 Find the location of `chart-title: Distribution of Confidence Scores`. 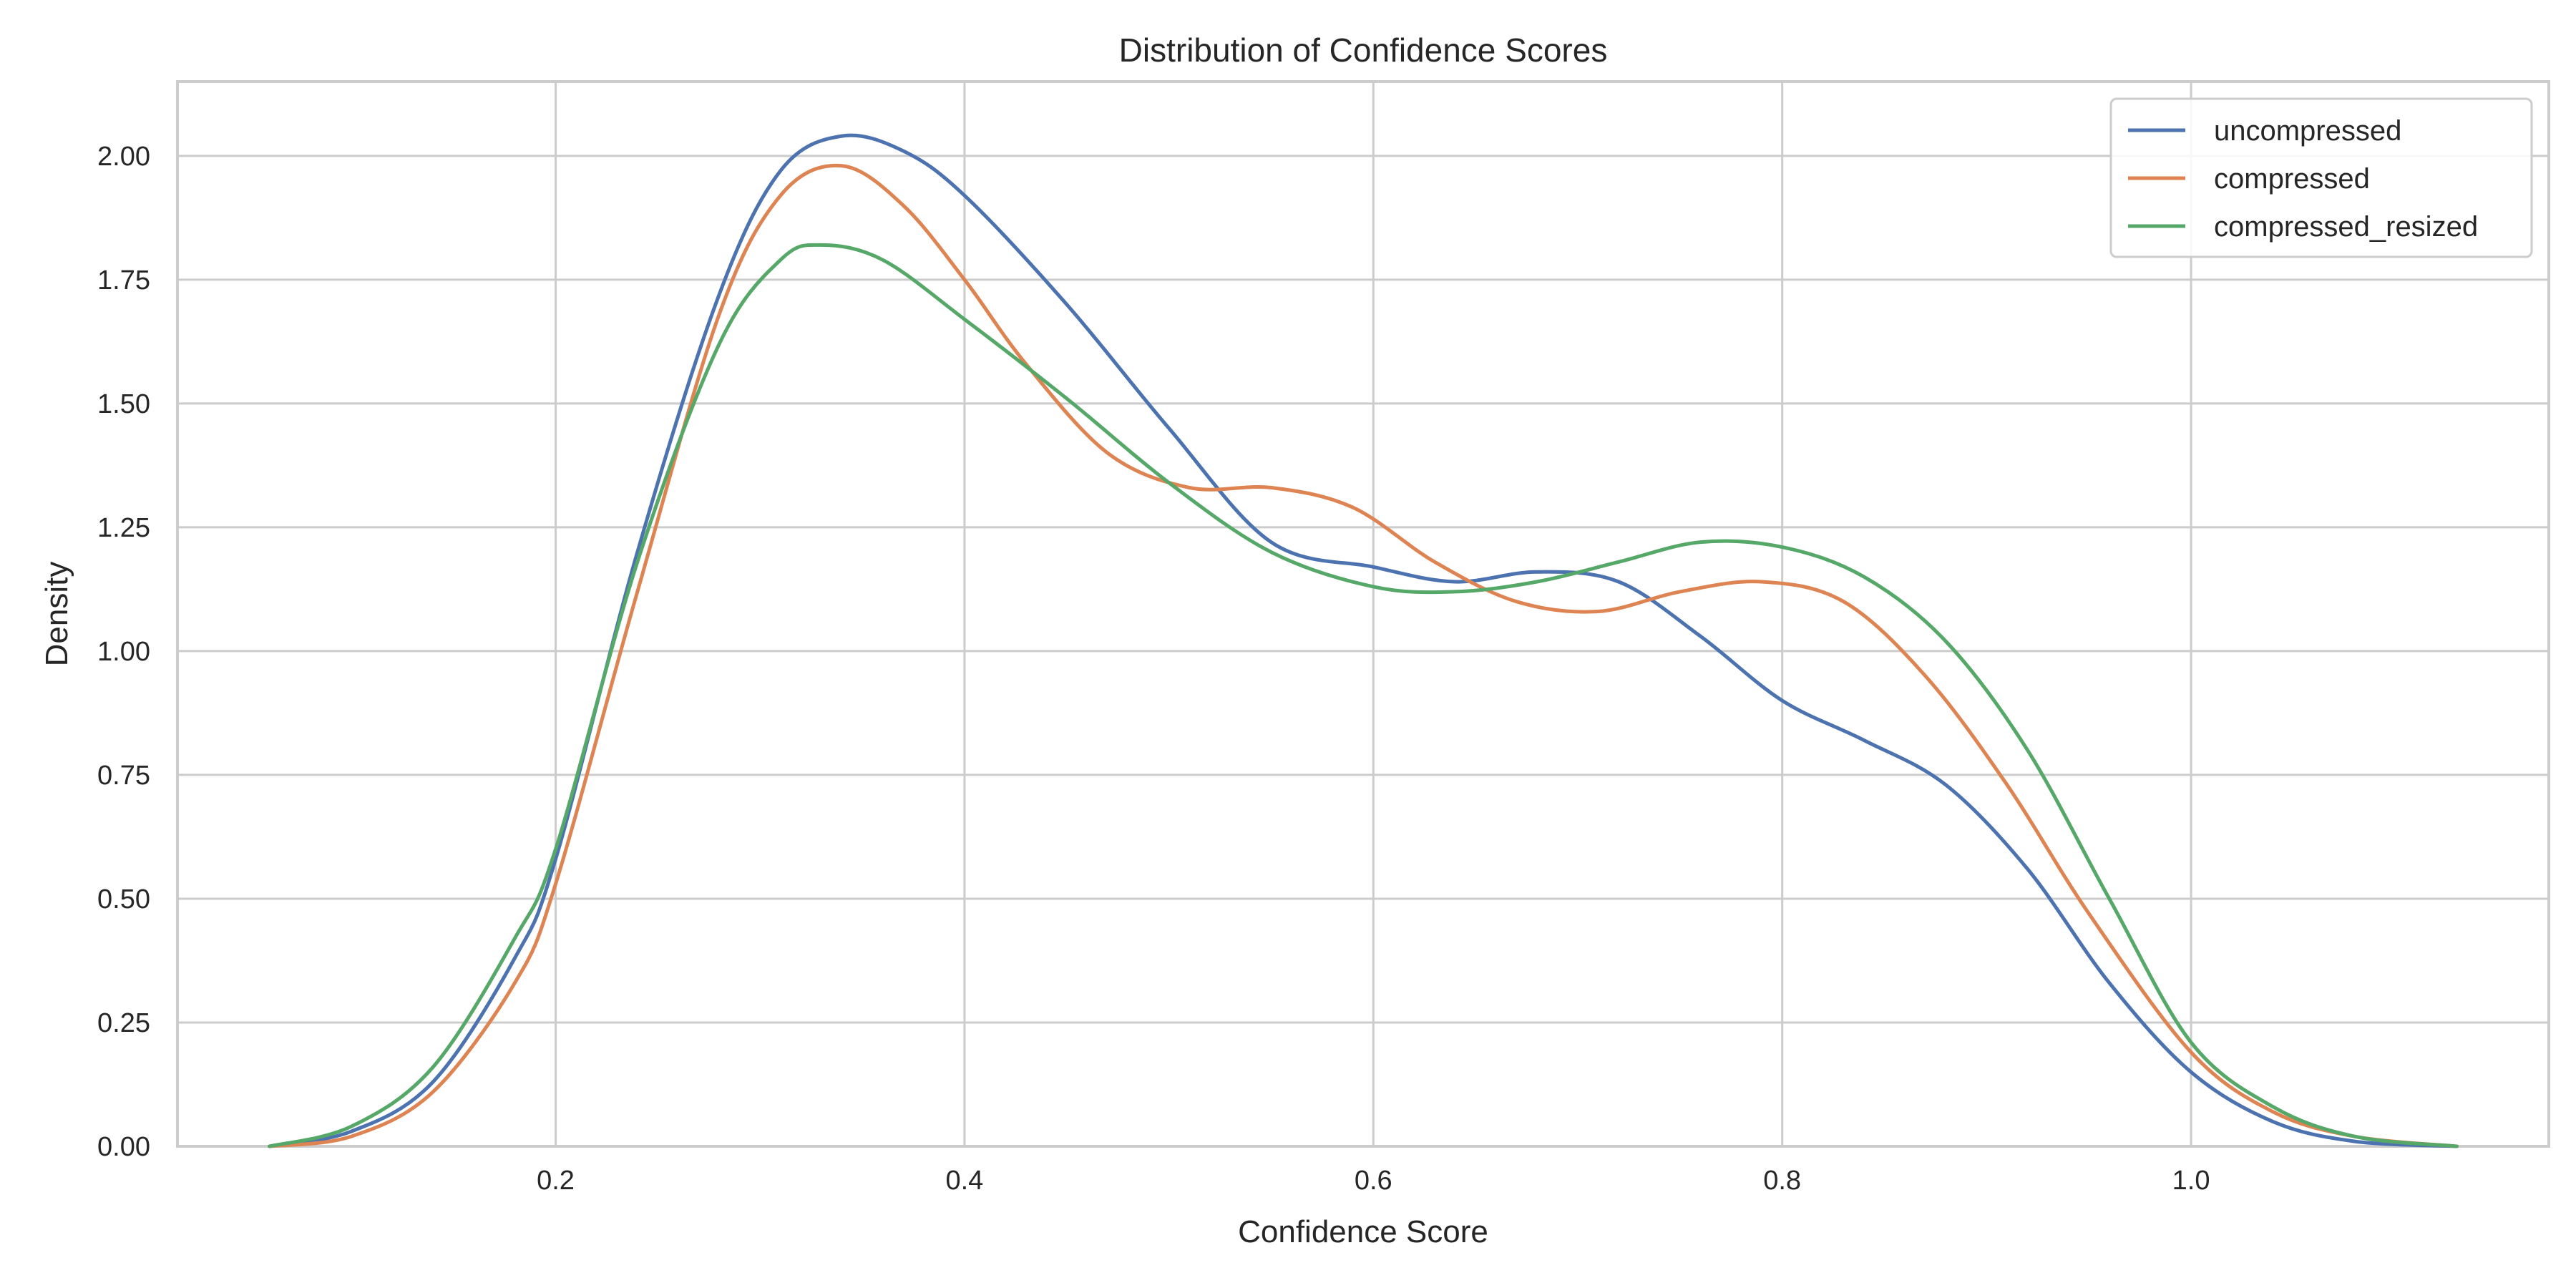

chart-title: Distribution of Confidence Scores is located at coordinates (1363, 50).